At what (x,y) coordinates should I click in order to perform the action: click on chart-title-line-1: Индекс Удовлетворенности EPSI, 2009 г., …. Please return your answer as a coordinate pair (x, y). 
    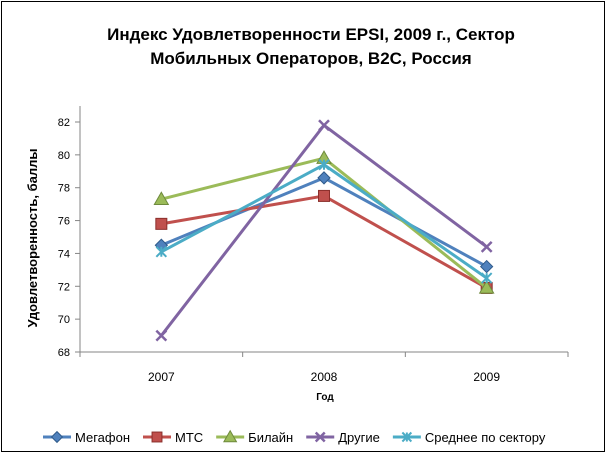
    Looking at the image, I should click on (311, 34).